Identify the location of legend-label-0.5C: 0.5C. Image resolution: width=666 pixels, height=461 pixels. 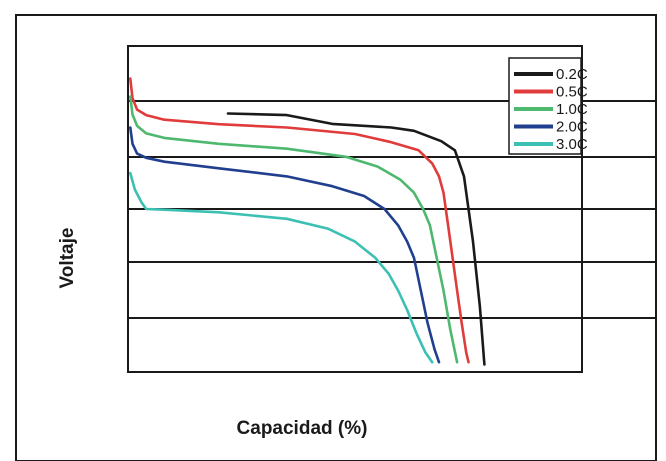
(572, 92).